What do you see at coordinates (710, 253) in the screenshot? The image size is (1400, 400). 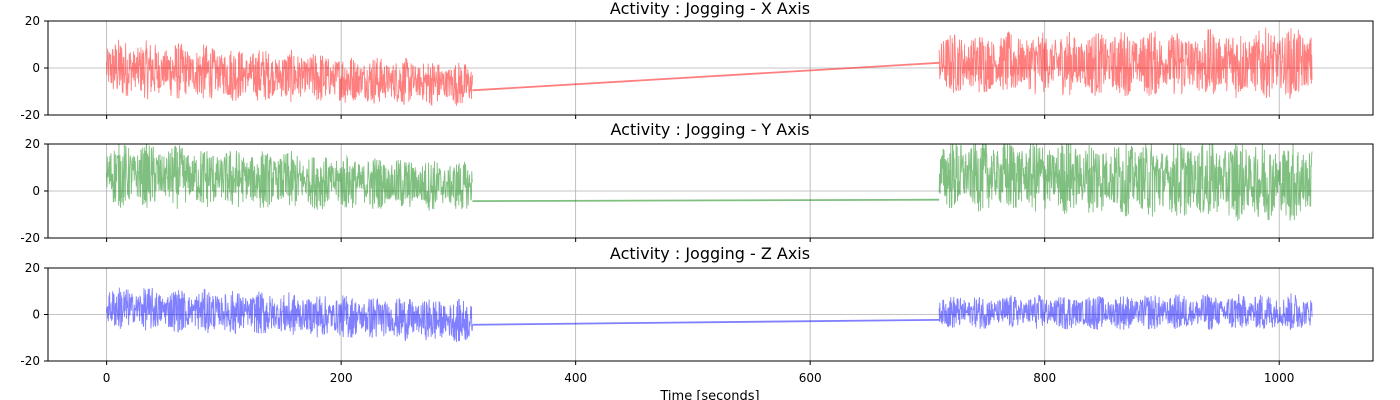 I see `subplot-title: Activity : Jogging - Z Axis` at bounding box center [710, 253].